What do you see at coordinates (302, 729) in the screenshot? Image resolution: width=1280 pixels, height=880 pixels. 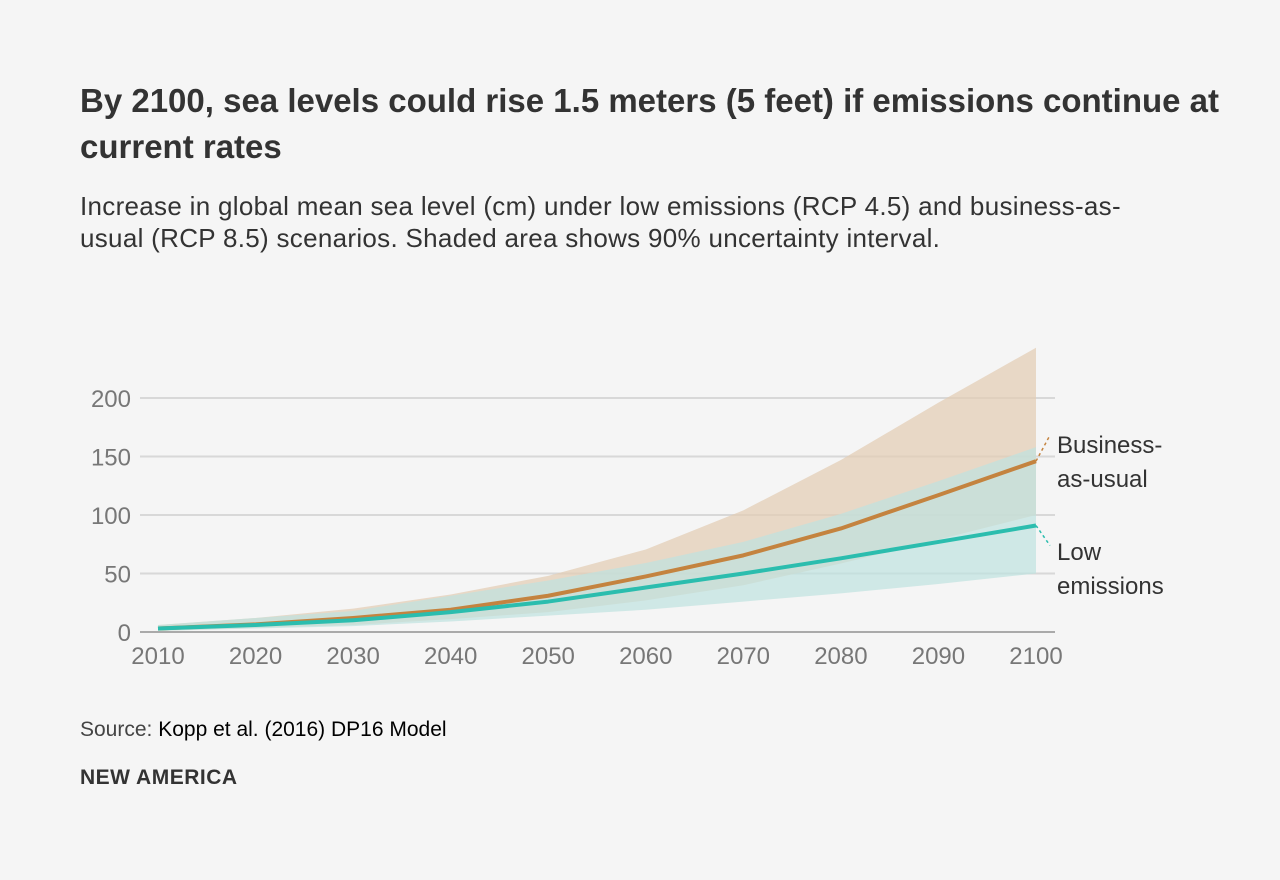 I see `source-text: Kopp et al. (2016) DP16 Model` at bounding box center [302, 729].